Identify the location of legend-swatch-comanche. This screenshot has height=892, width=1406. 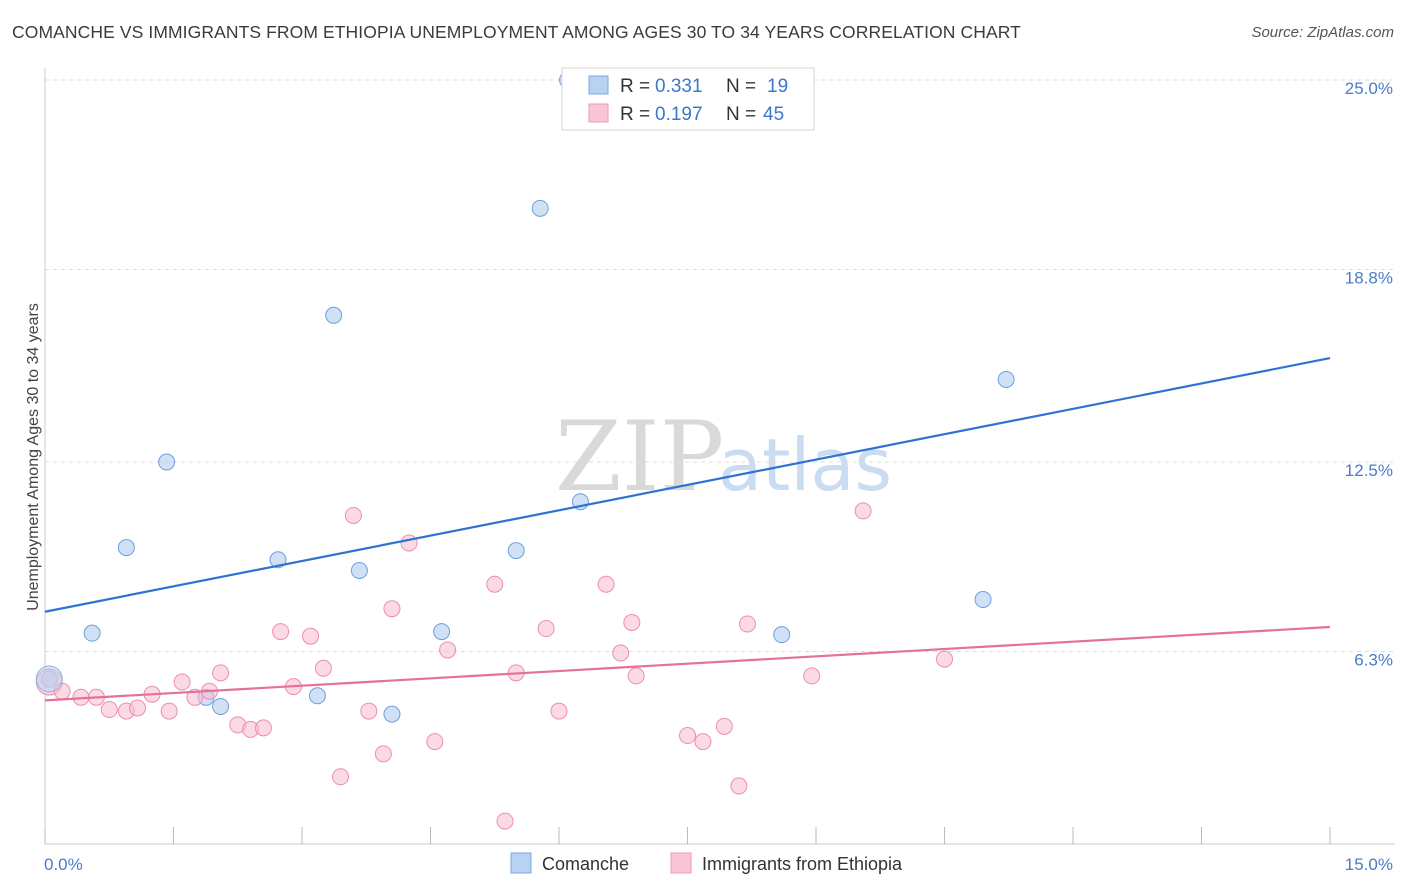
(598, 85).